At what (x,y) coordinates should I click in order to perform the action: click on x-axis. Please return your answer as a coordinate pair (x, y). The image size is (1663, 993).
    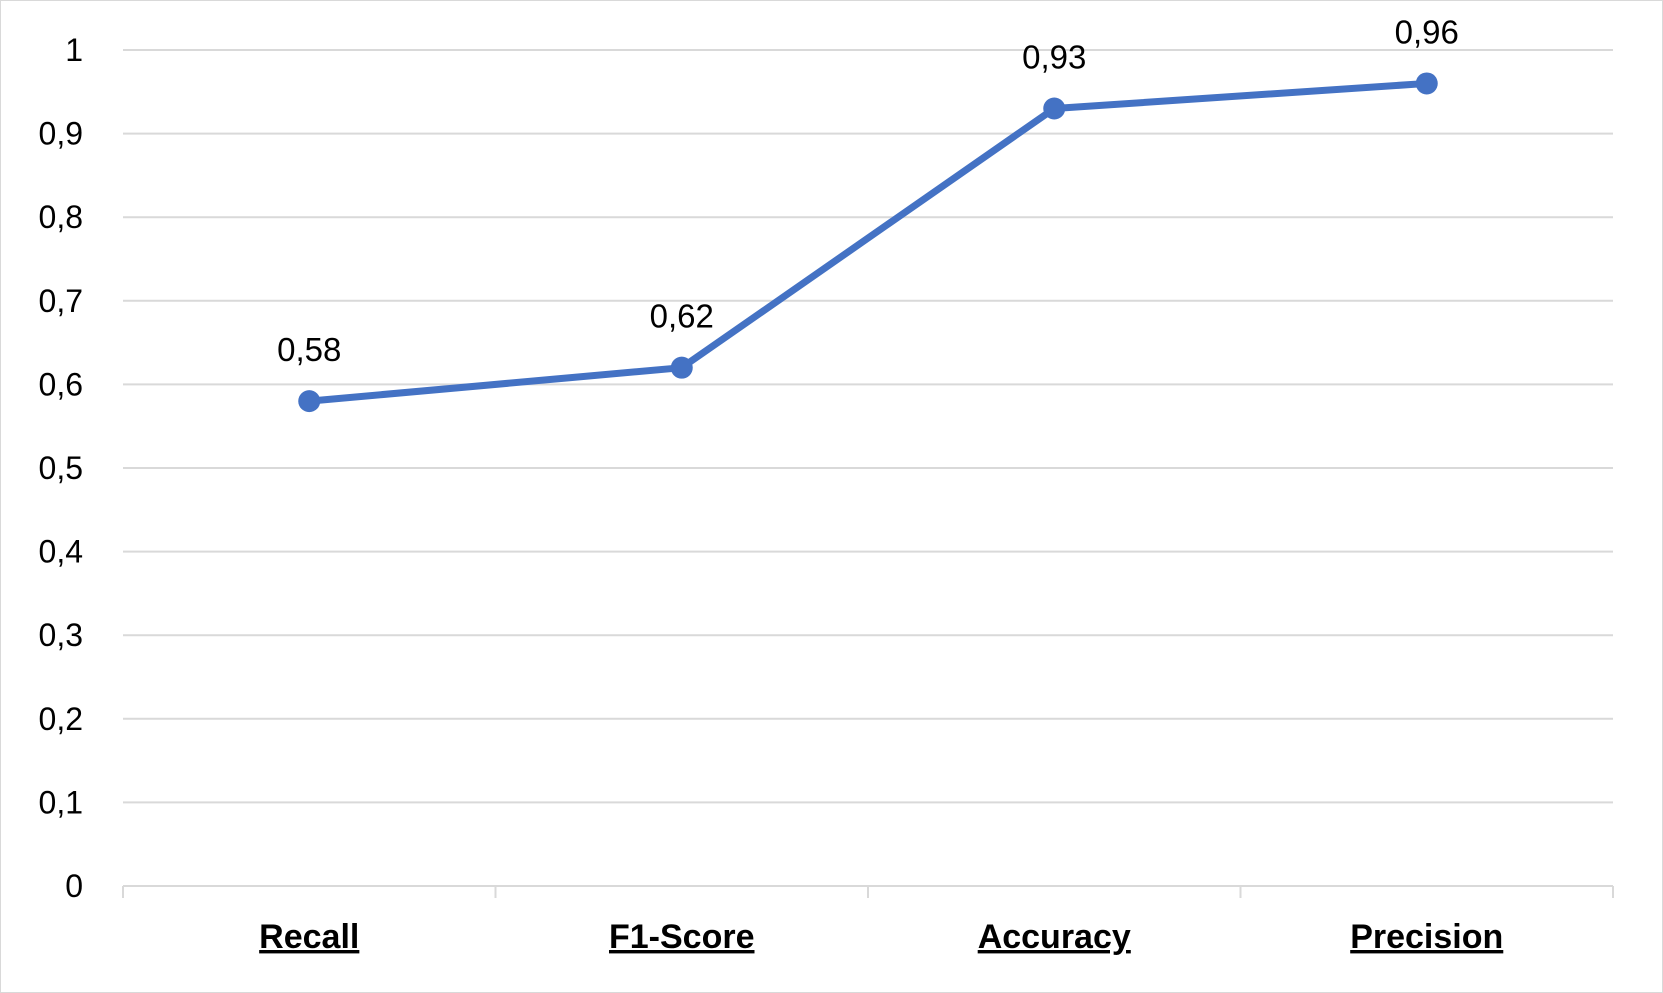
    Looking at the image, I should click on (868, 891).